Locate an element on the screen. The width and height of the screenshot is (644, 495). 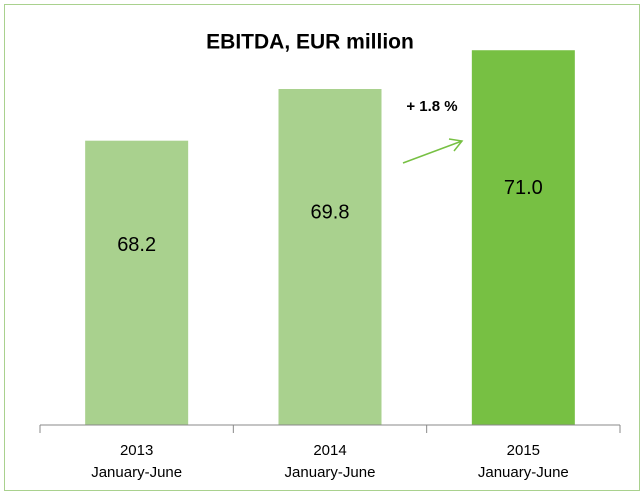
growth-arrow is located at coordinates (433, 151).